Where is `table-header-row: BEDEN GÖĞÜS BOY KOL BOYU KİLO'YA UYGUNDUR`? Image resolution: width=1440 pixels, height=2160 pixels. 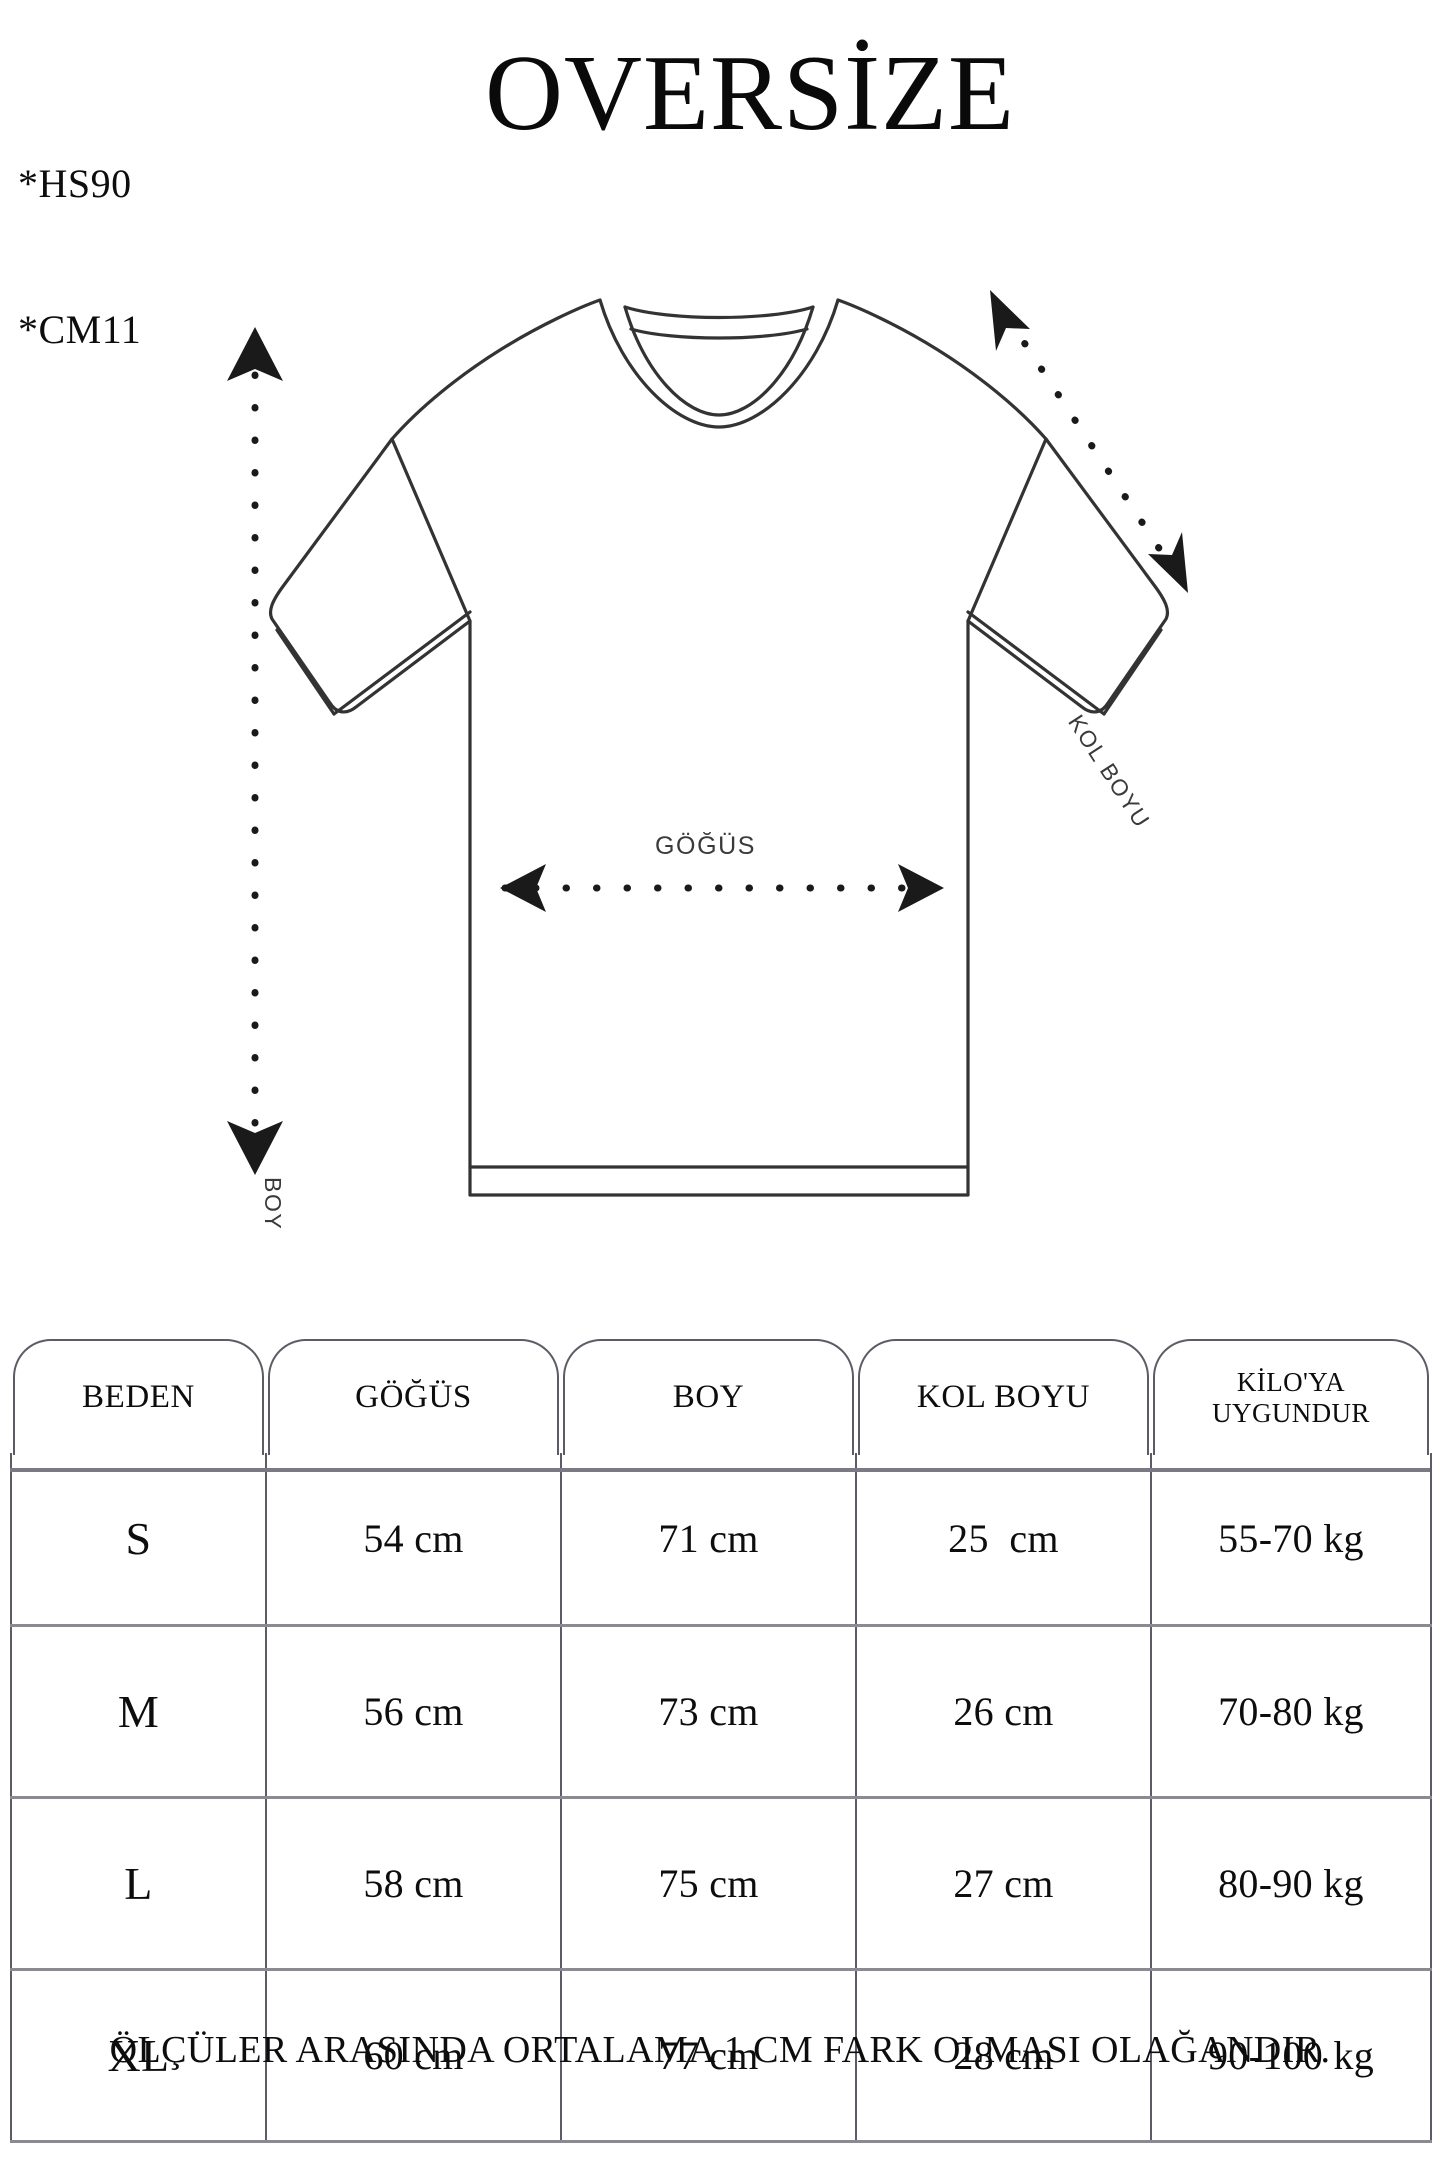
table-header-row: BEDEN GÖĞÜS BOY KOL BOYU KİLO'YA UYGUNDUR is located at coordinates (721, 1390).